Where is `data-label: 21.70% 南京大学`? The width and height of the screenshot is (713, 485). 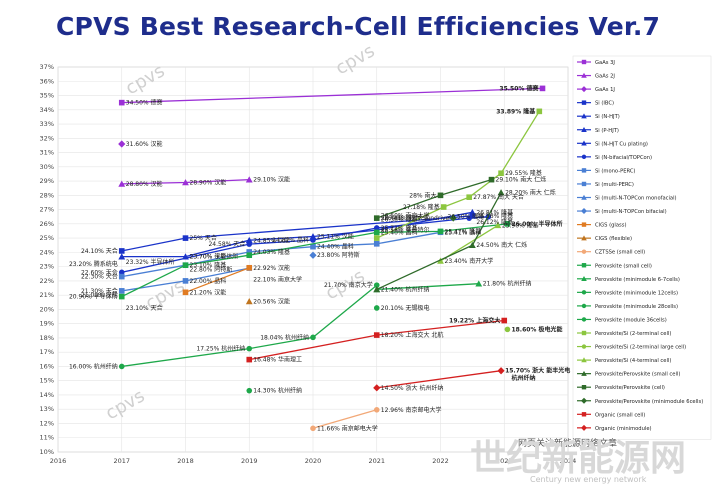
data-label: 21.70% 南京大学 is located at coordinates (348, 285).